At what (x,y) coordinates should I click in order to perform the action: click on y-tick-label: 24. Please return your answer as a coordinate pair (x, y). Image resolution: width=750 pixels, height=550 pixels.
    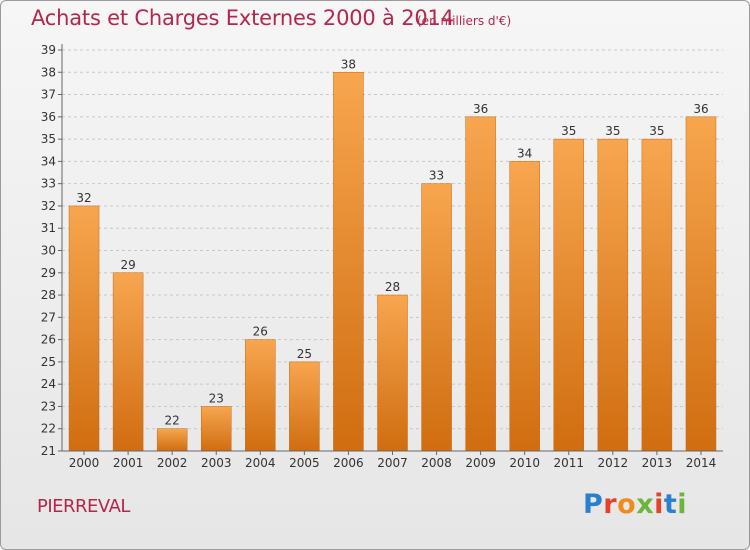
    Looking at the image, I should click on (48, 384).